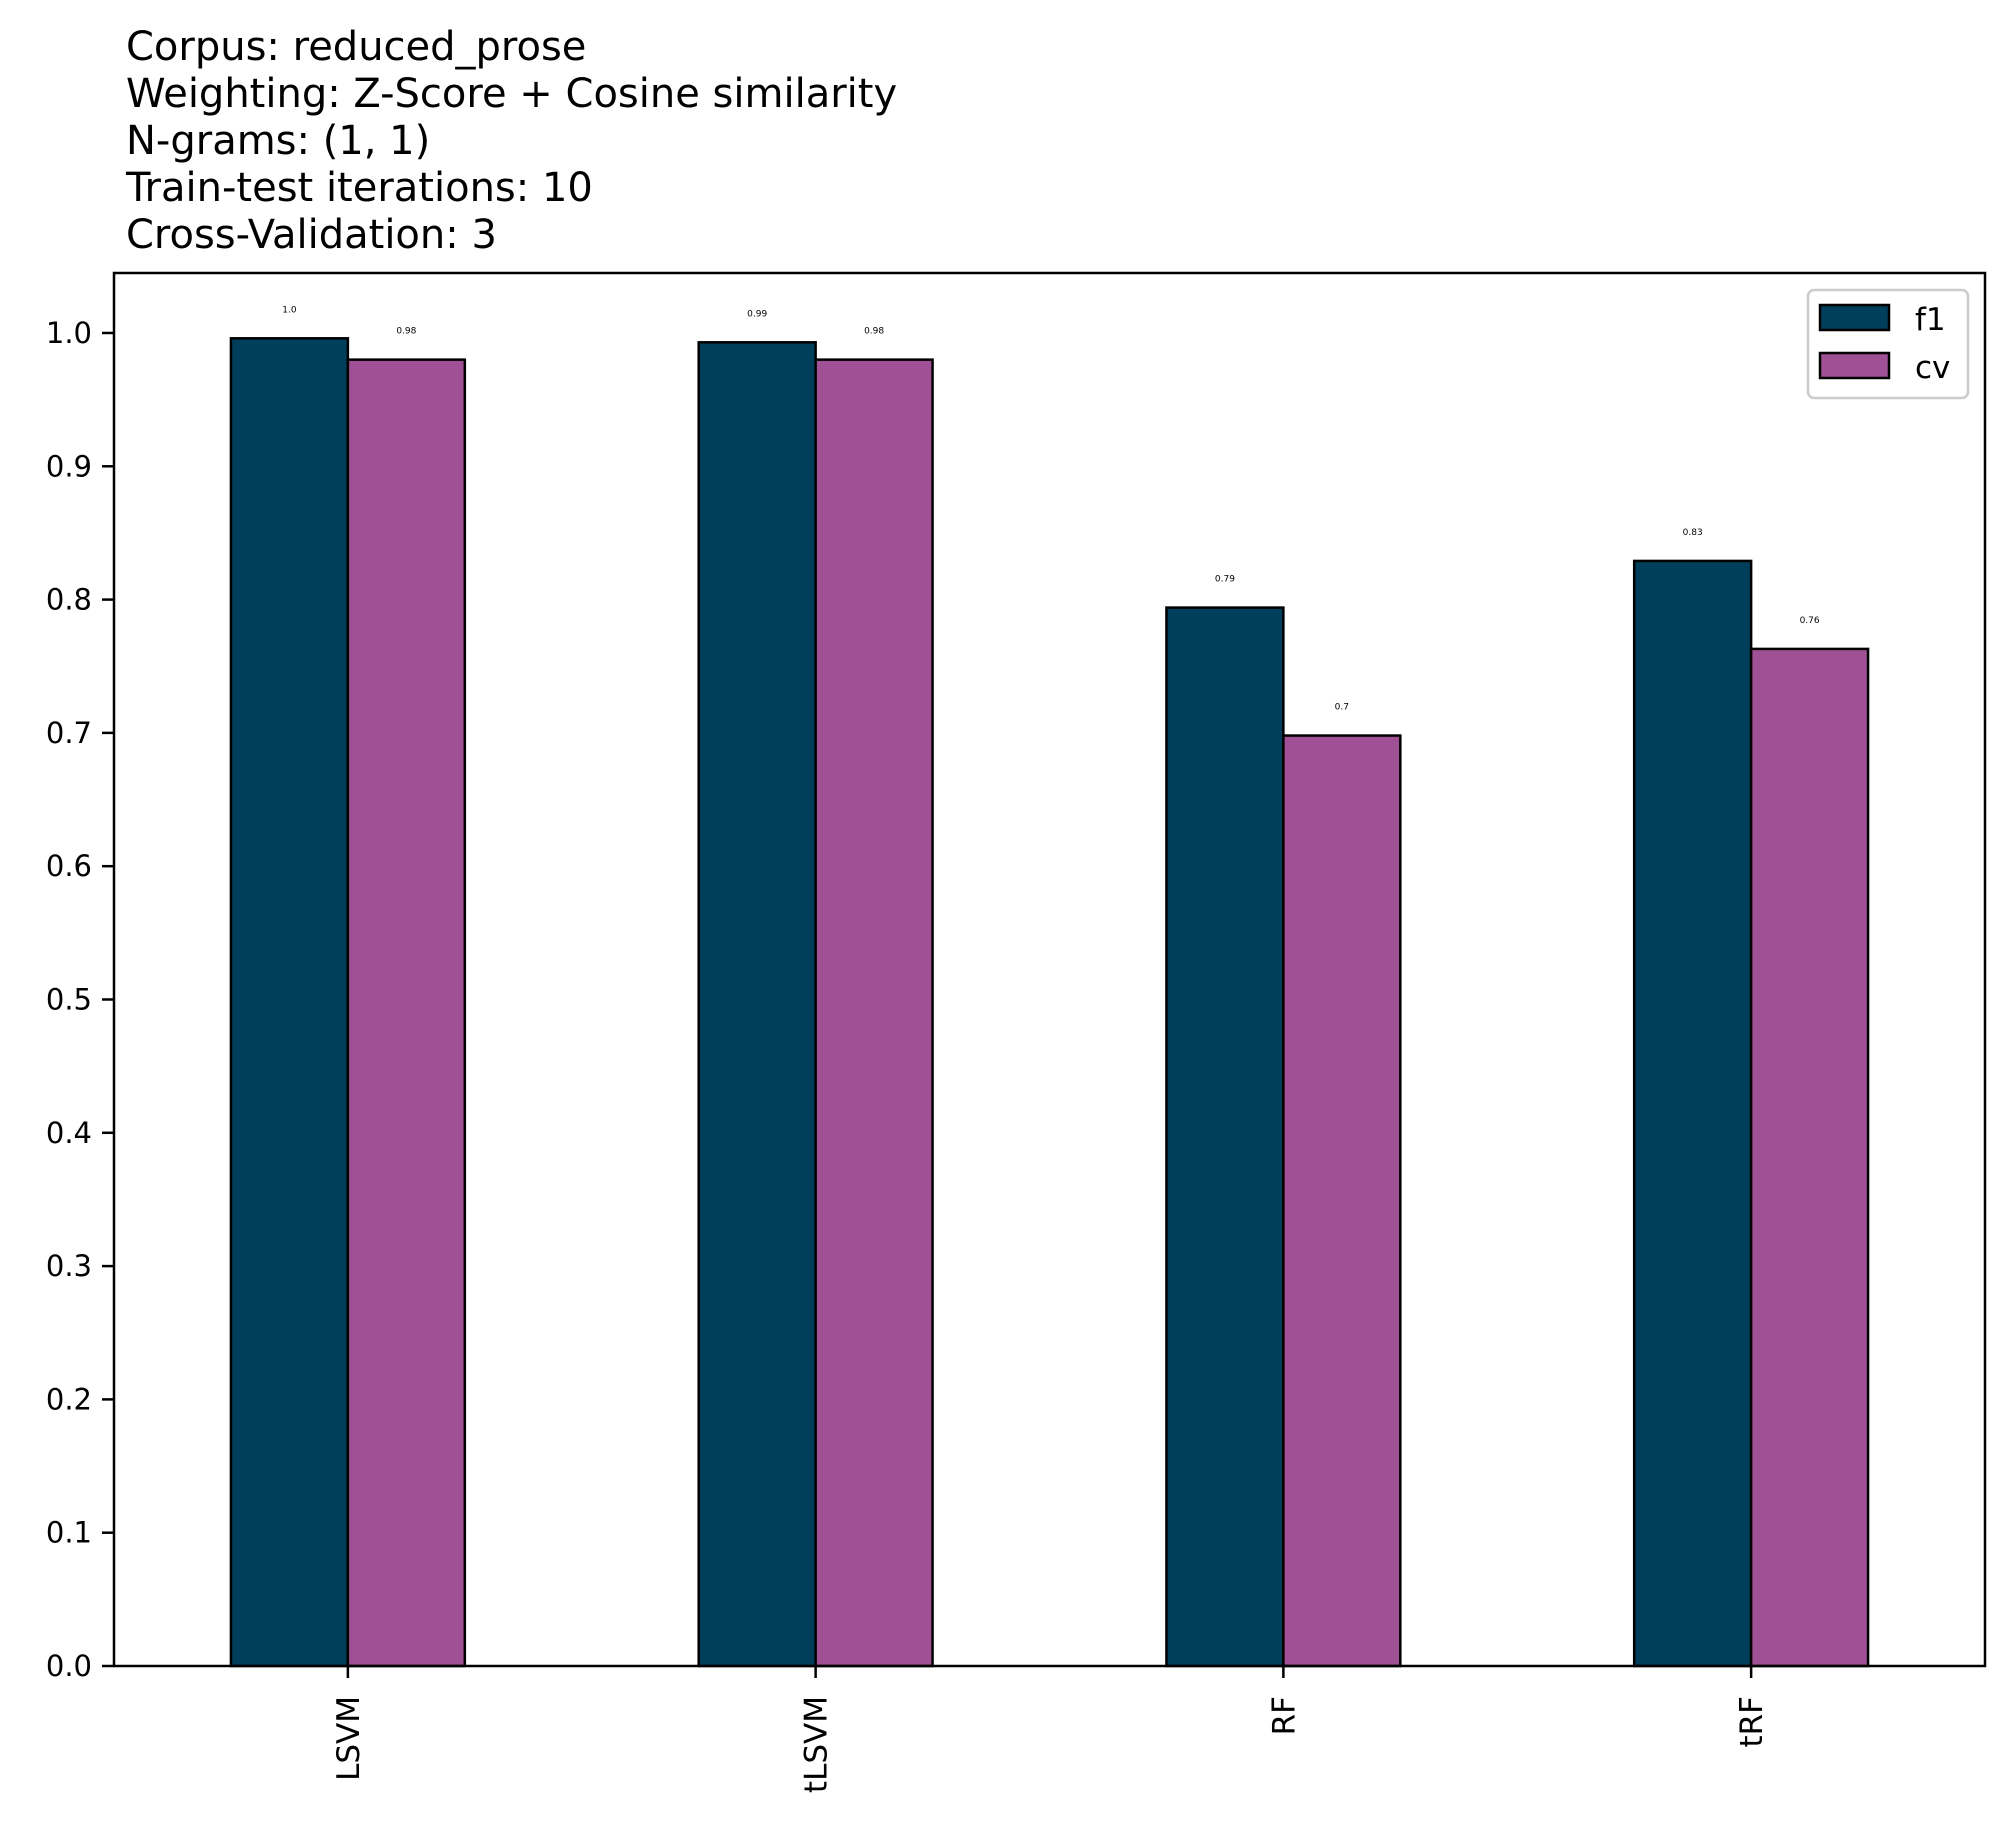 The image size is (2002, 1826). What do you see at coordinates (289, 1002) in the screenshot?
I see `bar-f1-LSVM` at bounding box center [289, 1002].